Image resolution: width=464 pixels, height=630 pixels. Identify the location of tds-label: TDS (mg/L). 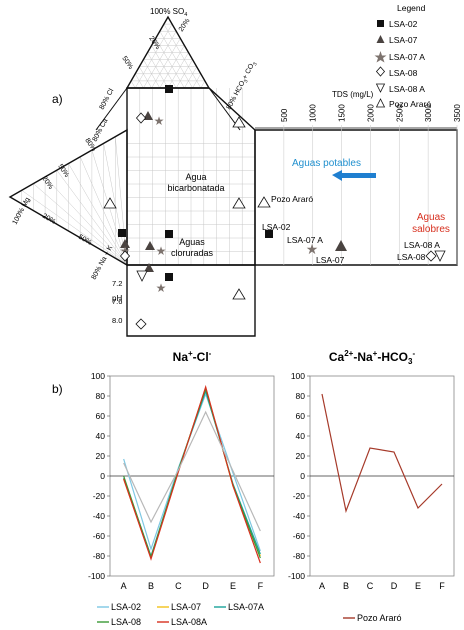
(353, 94).